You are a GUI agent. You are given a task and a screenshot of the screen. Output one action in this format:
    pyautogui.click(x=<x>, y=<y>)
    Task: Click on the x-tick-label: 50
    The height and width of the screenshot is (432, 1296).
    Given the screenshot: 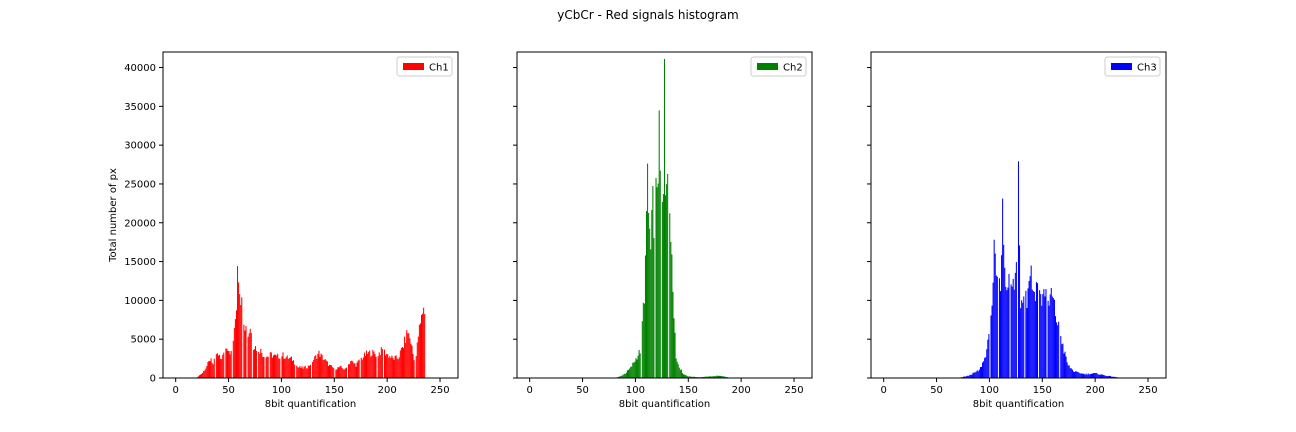 What is the action you would take?
    pyautogui.click(x=936, y=390)
    